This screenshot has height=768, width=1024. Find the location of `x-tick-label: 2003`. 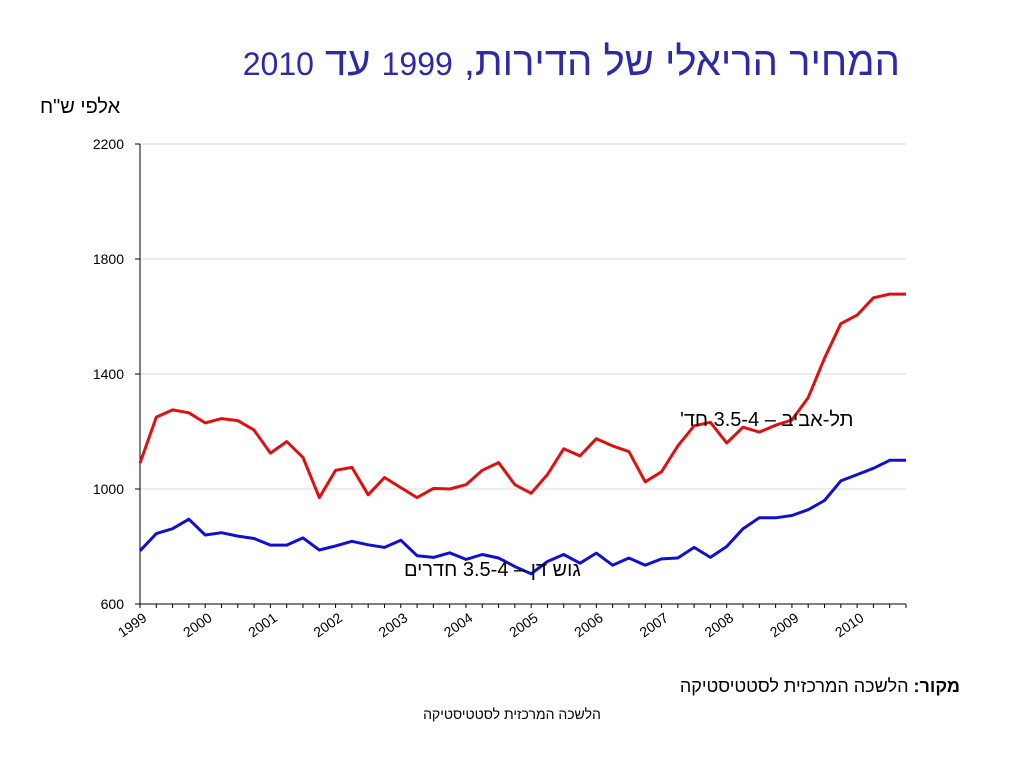

x-tick-label: 2003 is located at coordinates (393, 624).